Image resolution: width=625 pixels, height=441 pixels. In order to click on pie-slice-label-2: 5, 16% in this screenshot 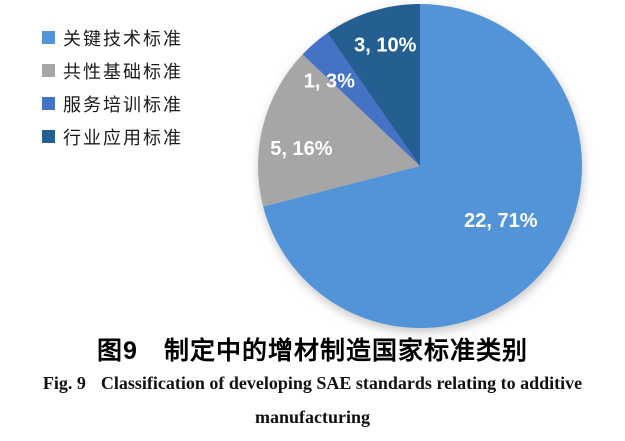, I will do `click(301, 149)`.